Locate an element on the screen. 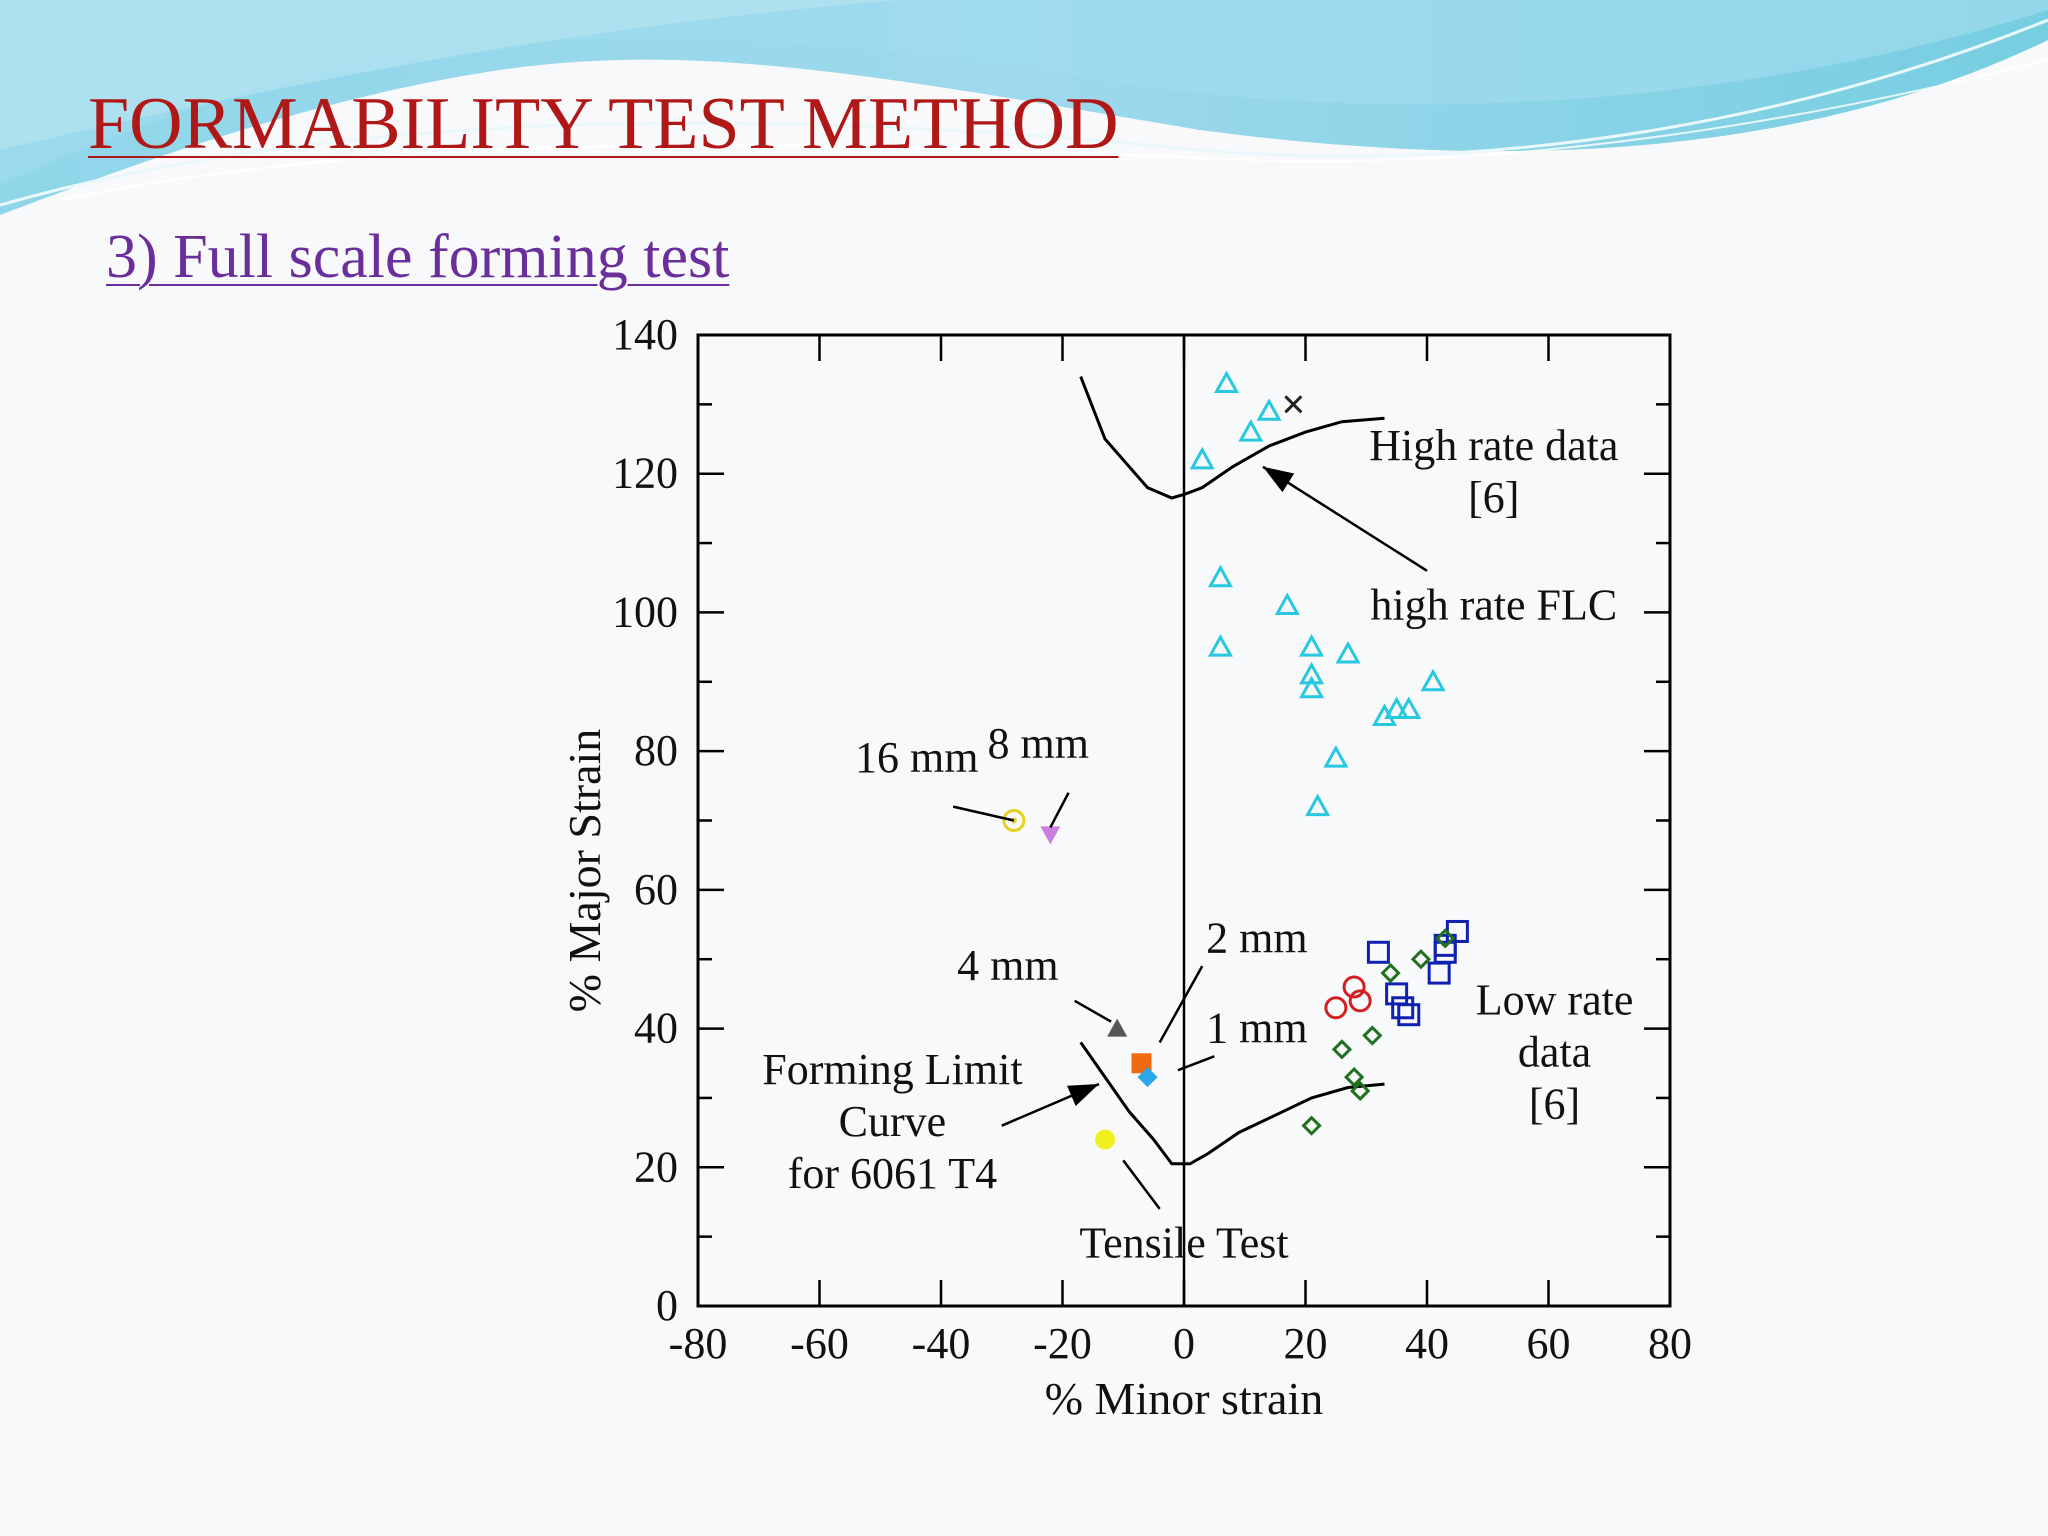  curves-layer is located at coordinates (1232, 771).